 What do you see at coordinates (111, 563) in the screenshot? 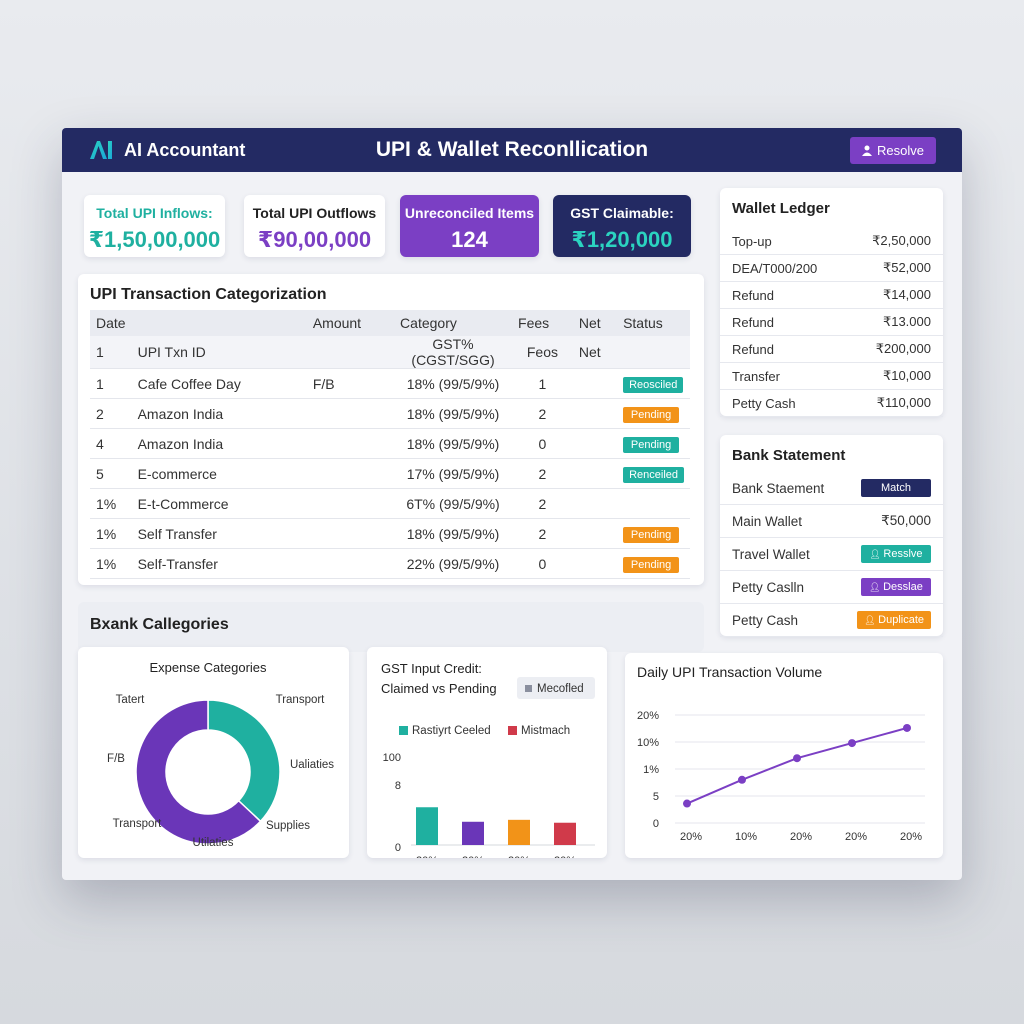
I see `table-cell: 1%` at bounding box center [111, 563].